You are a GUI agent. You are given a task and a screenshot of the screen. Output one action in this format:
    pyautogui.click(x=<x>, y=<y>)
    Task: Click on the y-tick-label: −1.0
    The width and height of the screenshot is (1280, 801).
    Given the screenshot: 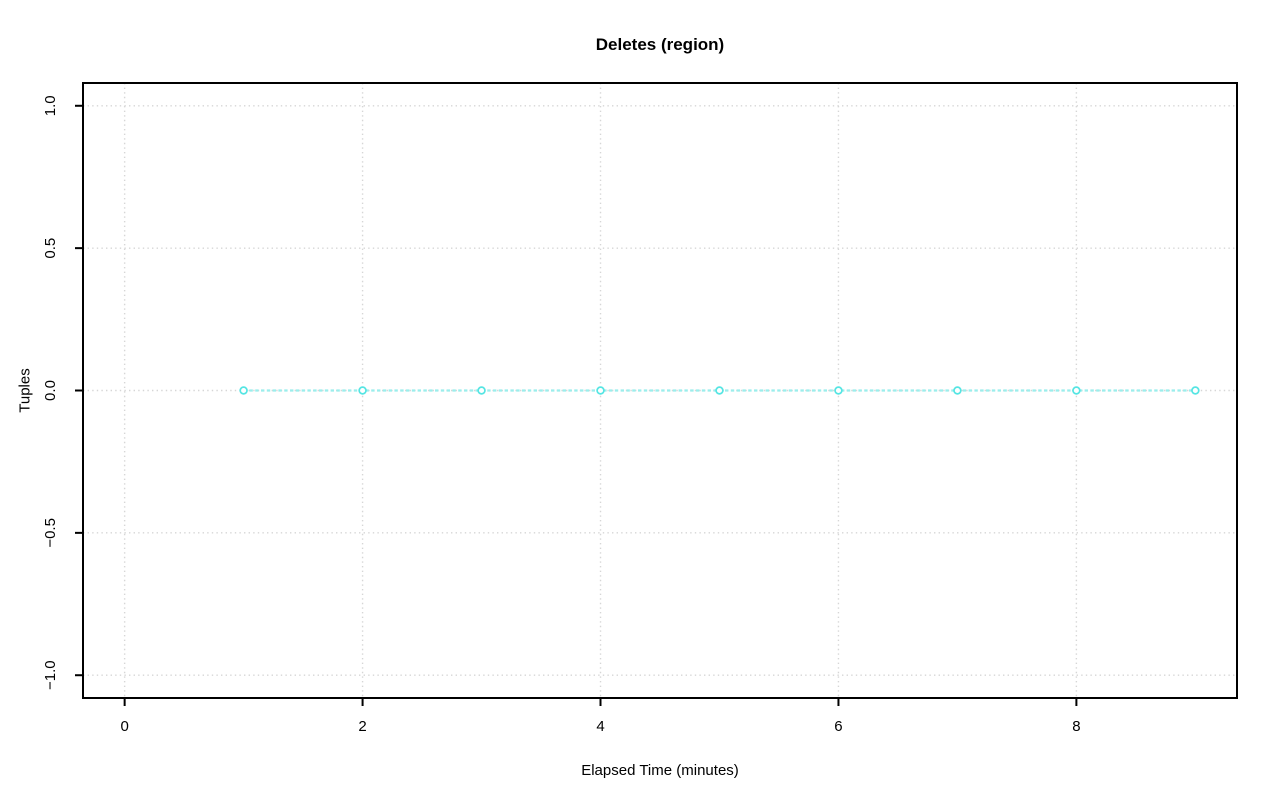 What is the action you would take?
    pyautogui.click(x=50, y=675)
    